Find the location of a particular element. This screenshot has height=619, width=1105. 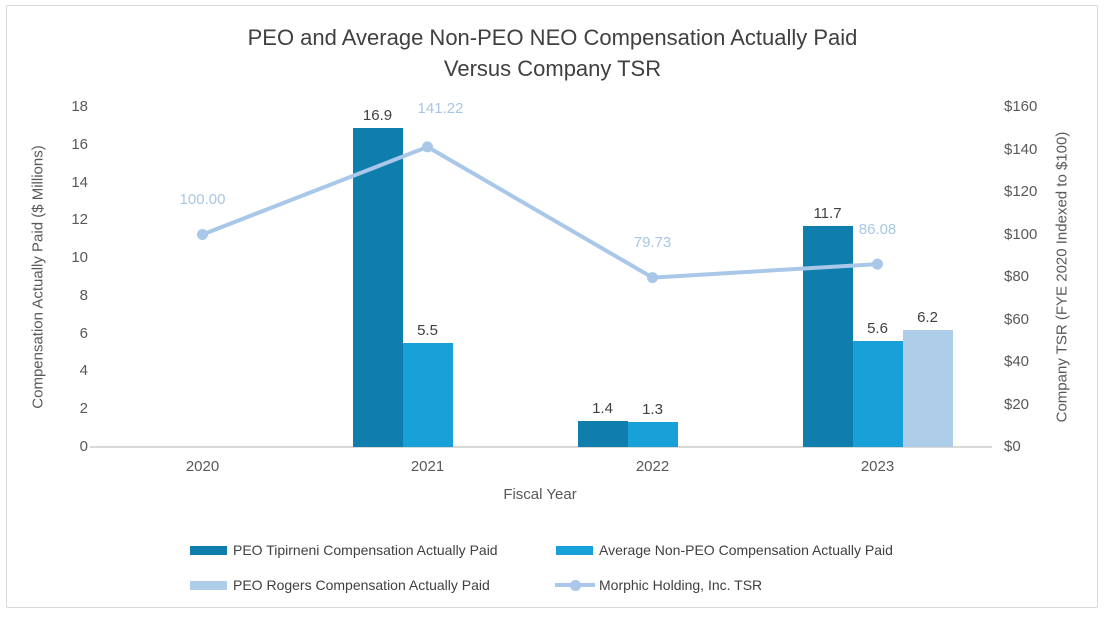

x-axis-tick-2022: 2022 is located at coordinates (652, 466).